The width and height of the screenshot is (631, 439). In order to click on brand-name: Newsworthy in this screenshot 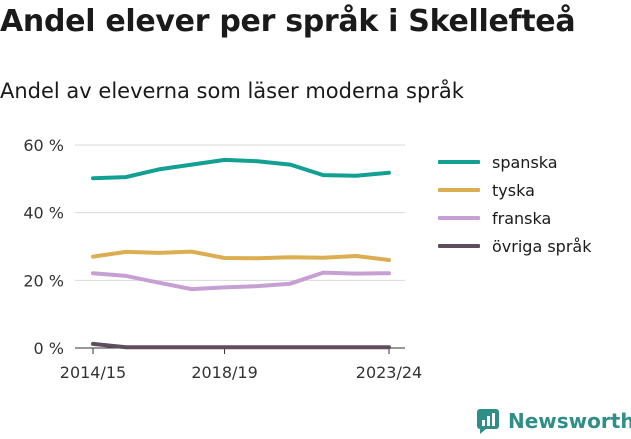, I will do `click(569, 421)`.